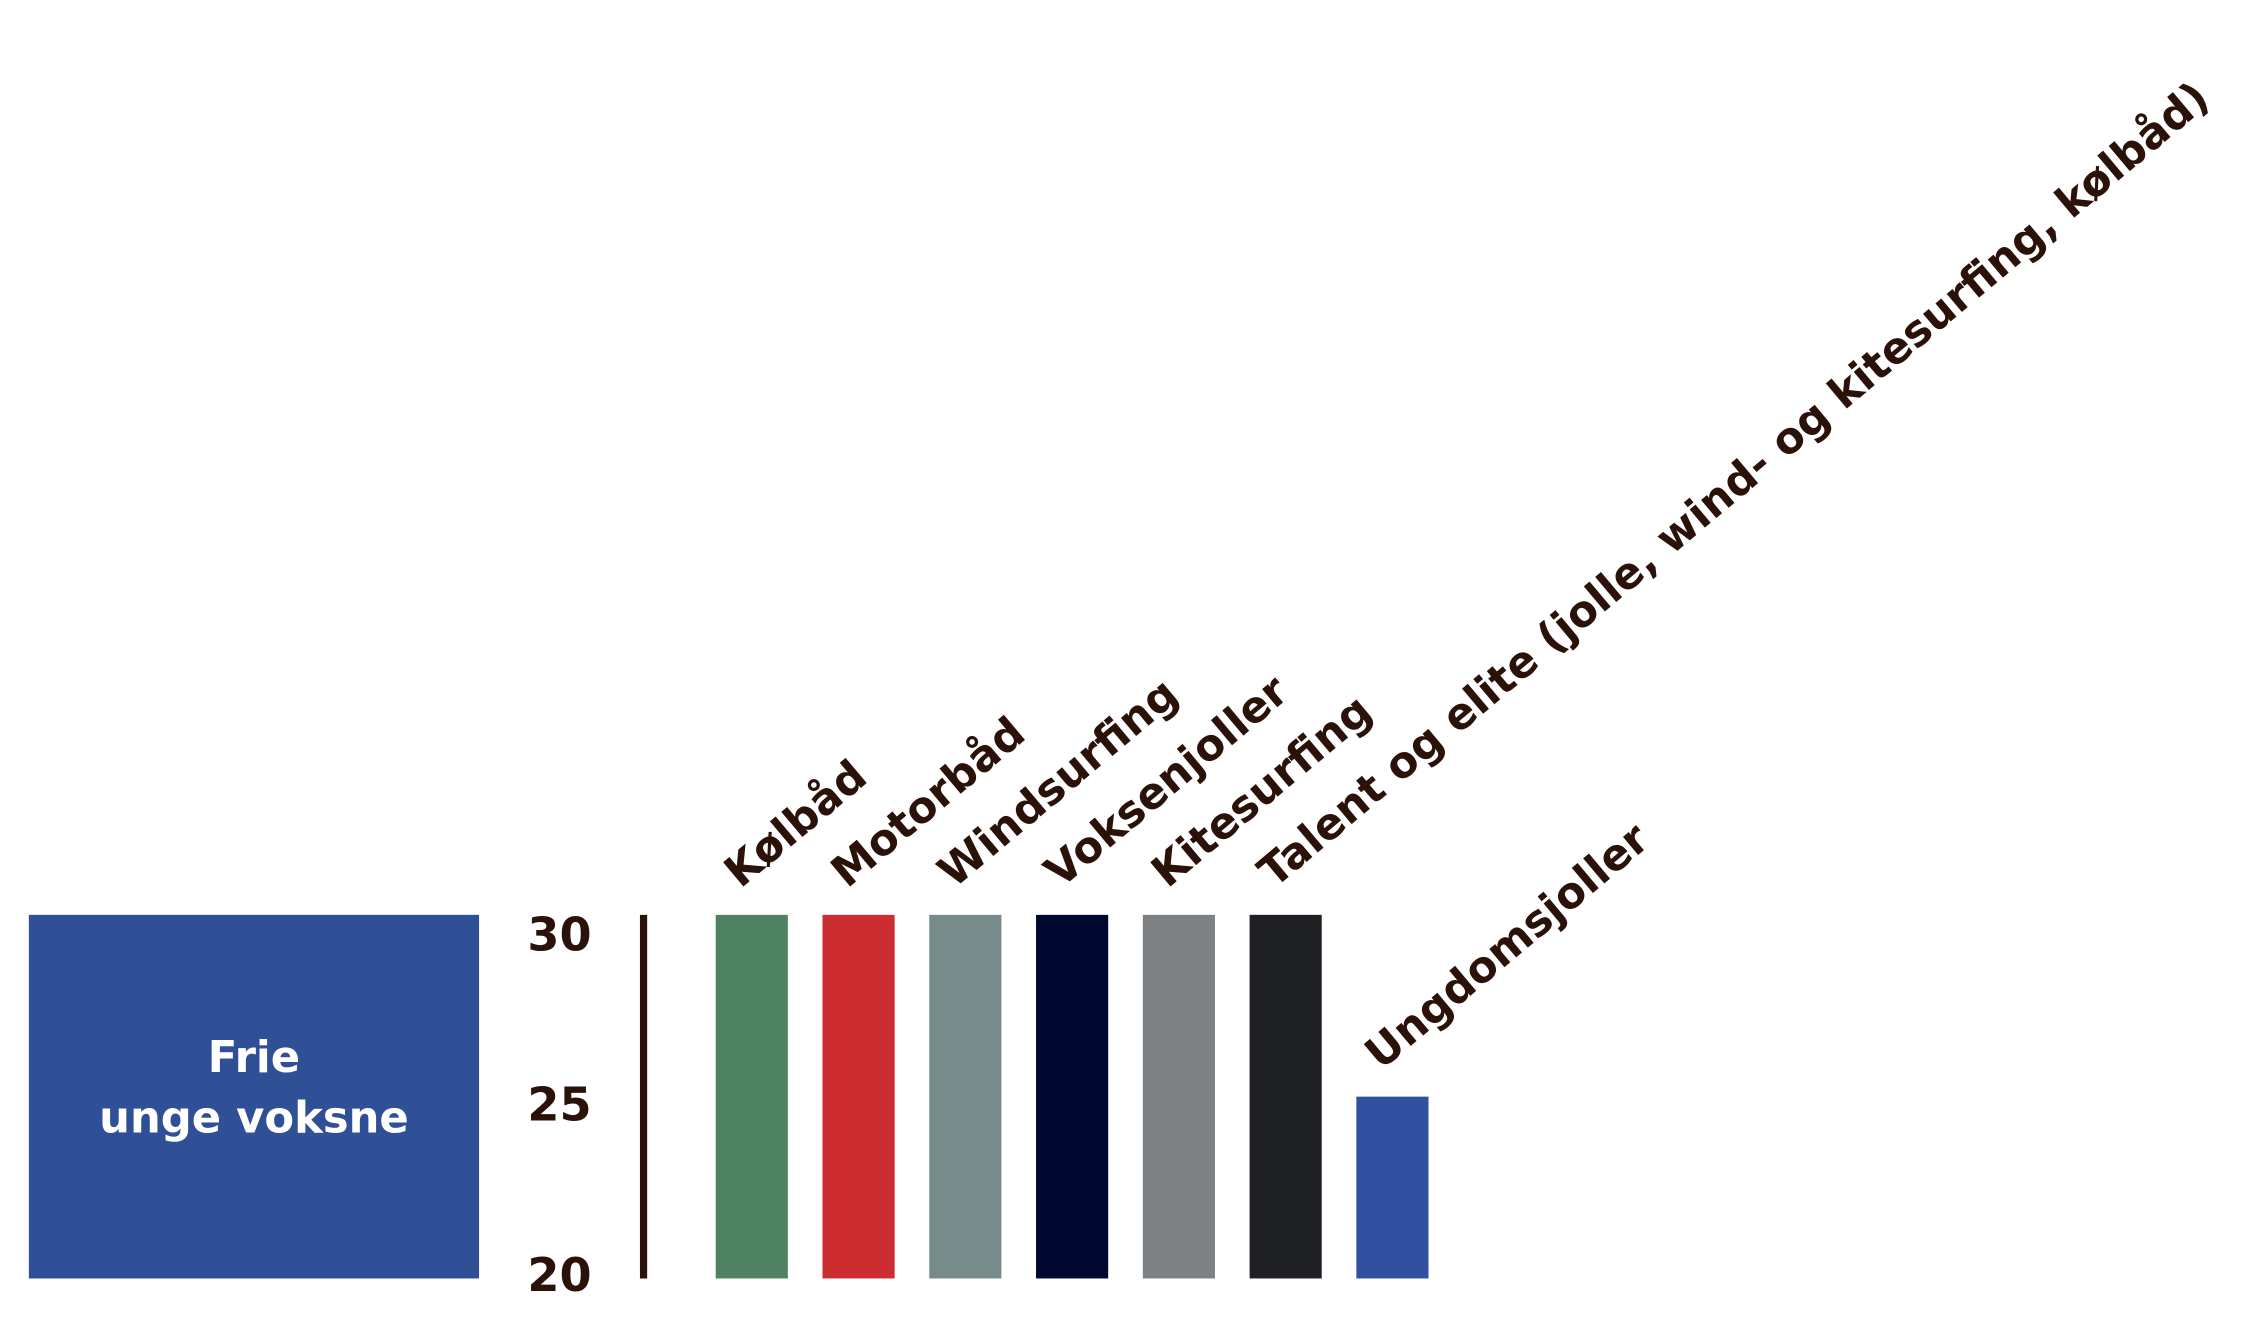  Describe the element at coordinates (559, 1275) in the screenshot. I see `y-tick-label: 20` at that location.